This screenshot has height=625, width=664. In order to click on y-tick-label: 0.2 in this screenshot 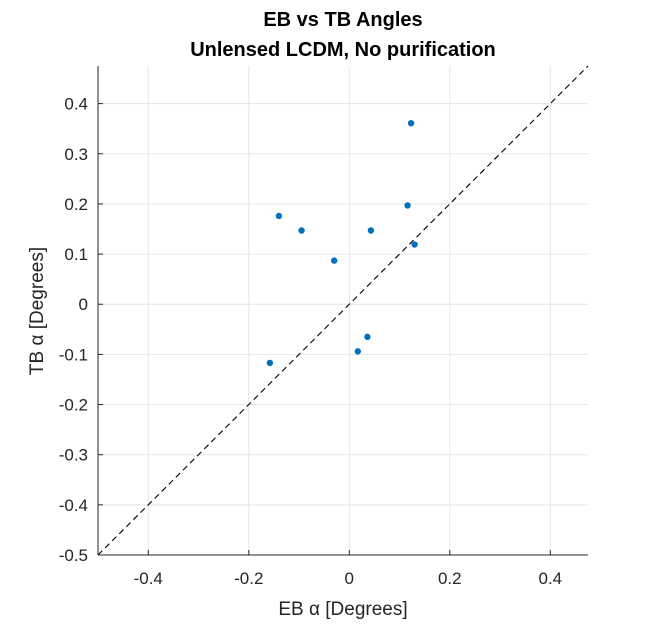, I will do `click(76, 204)`.